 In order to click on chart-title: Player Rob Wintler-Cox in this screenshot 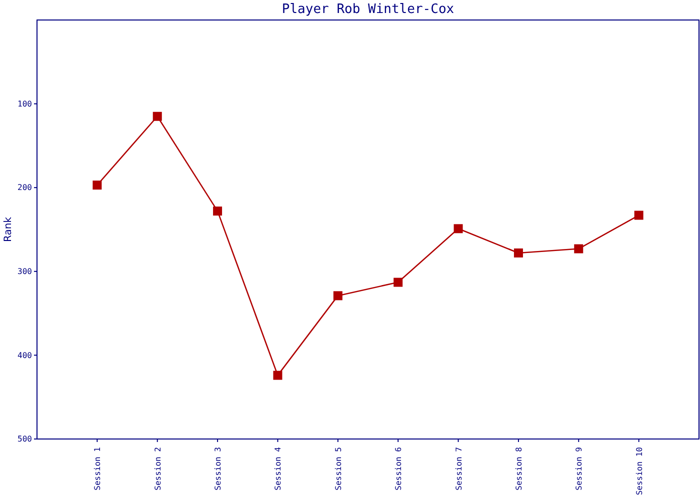, I will do `click(368, 9)`.